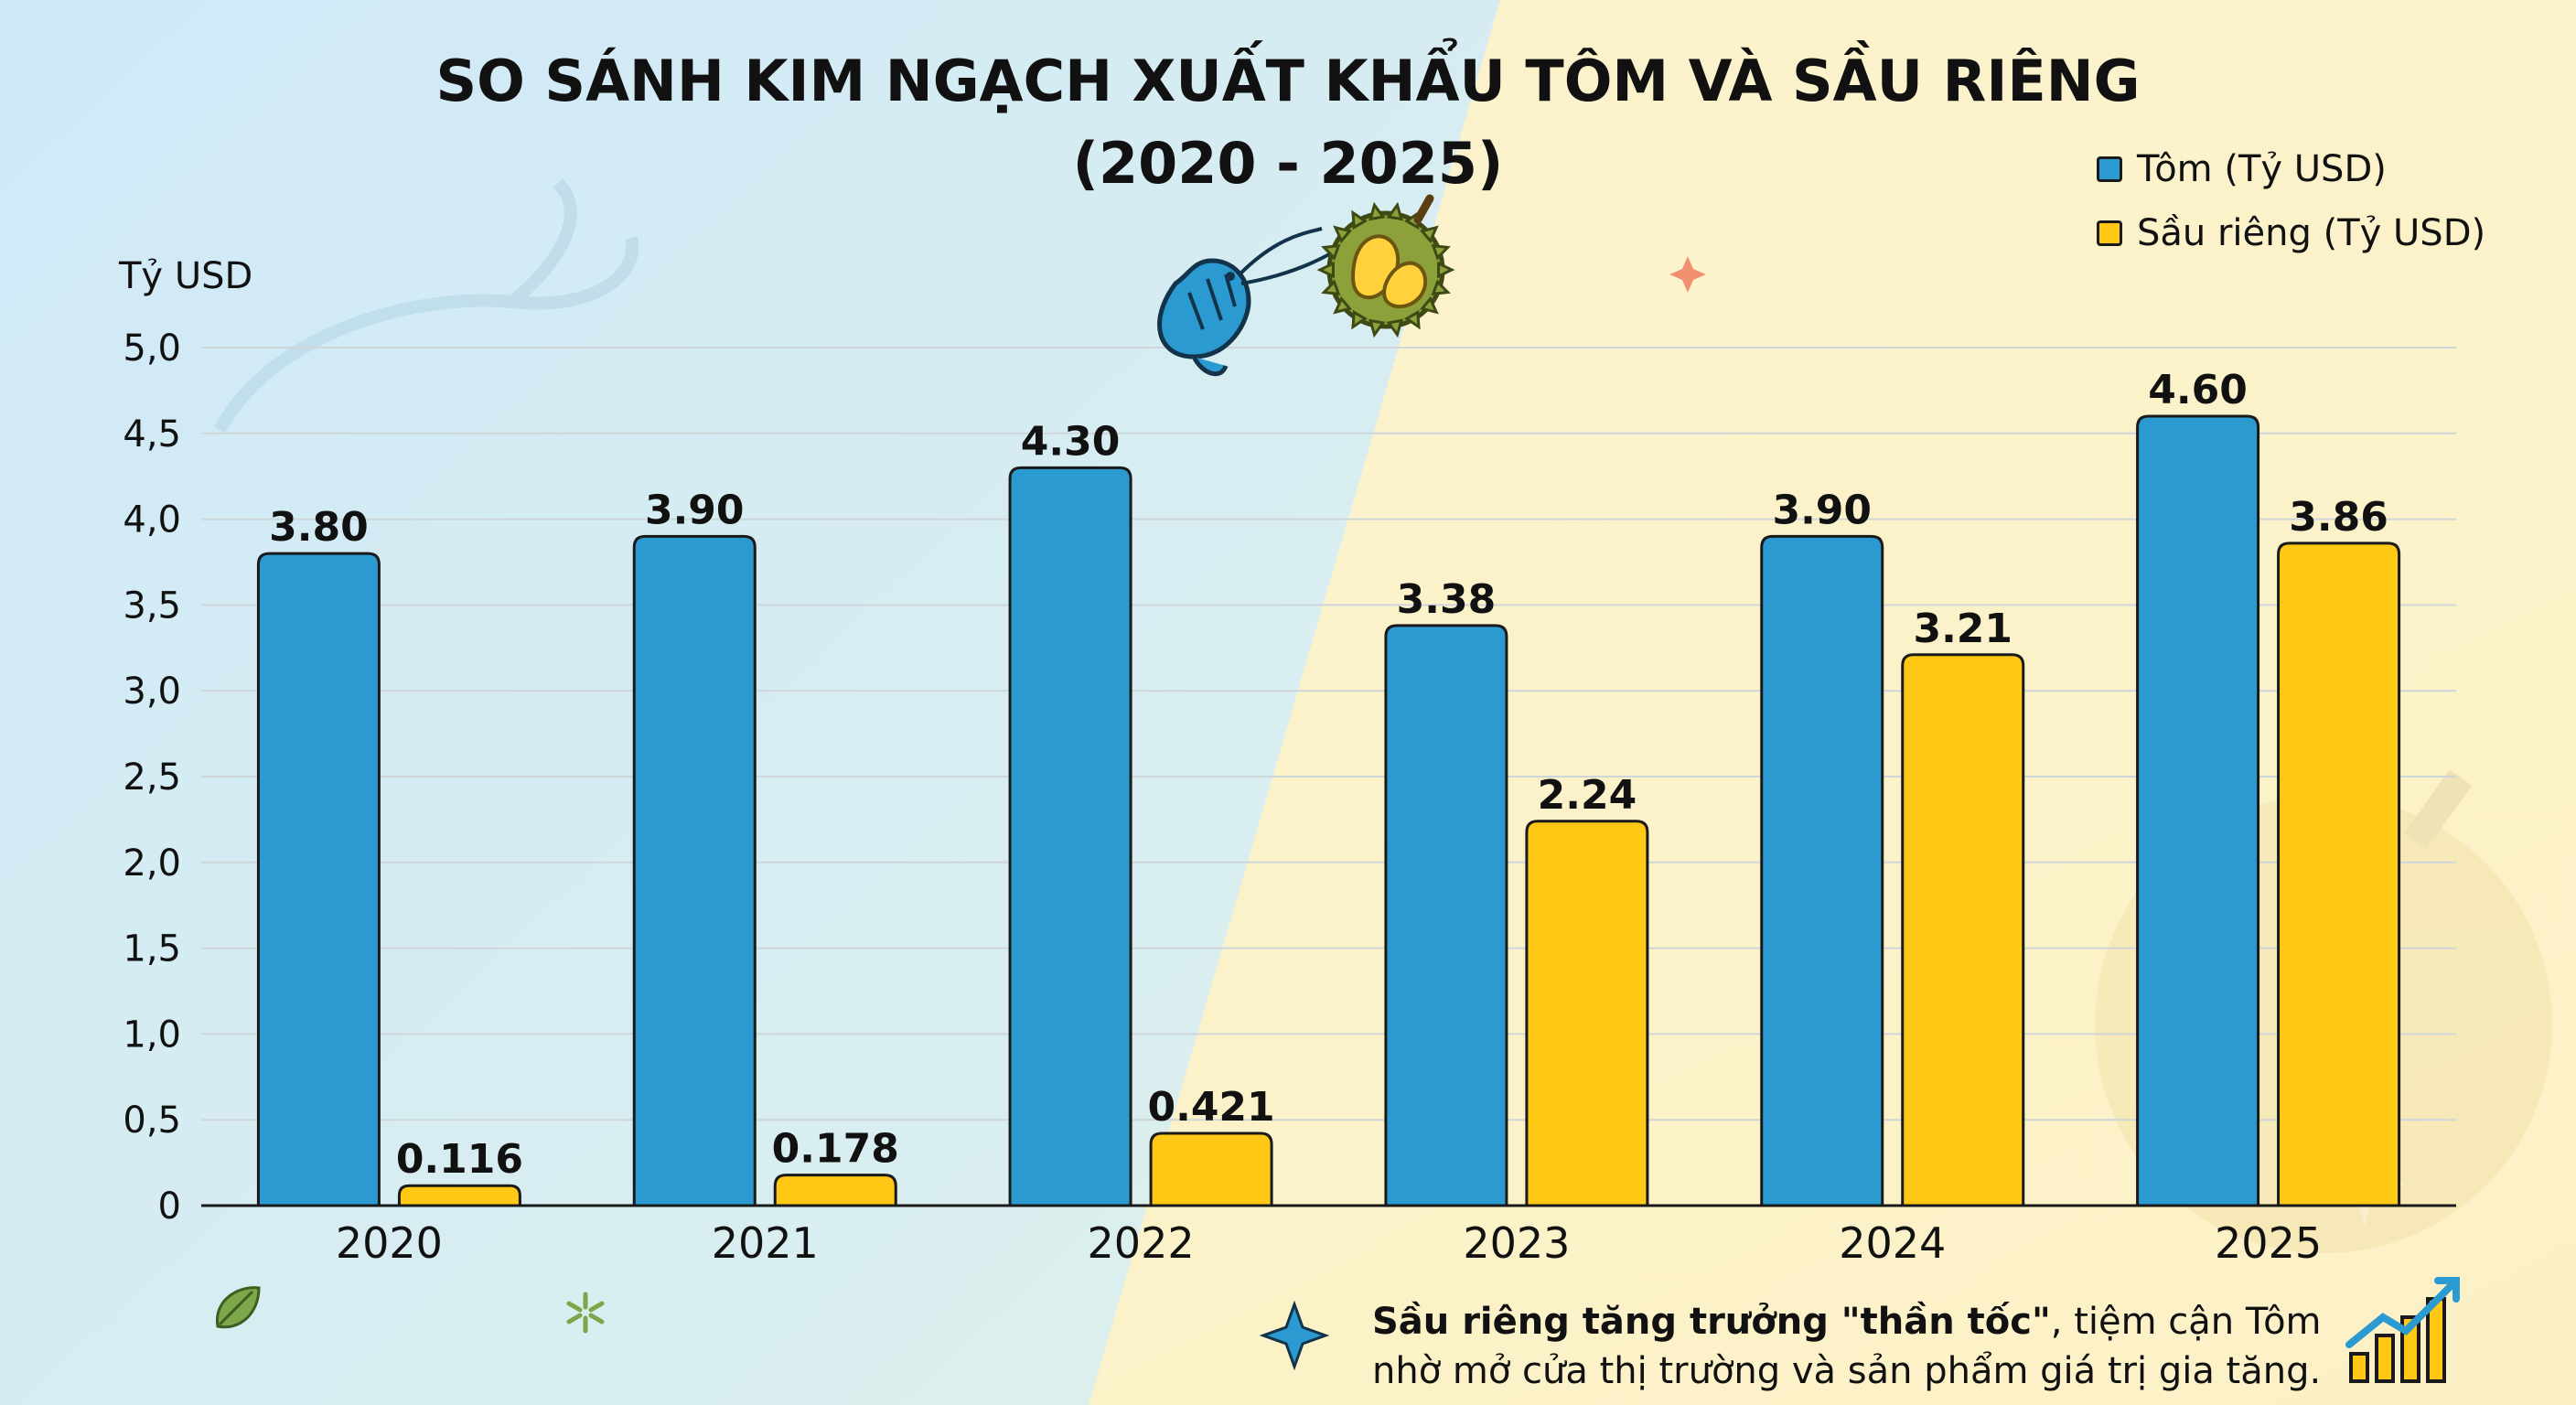 The image size is (2576, 1405). Describe the element at coordinates (1963, 930) in the screenshot. I see `bar-durian-2024` at that location.